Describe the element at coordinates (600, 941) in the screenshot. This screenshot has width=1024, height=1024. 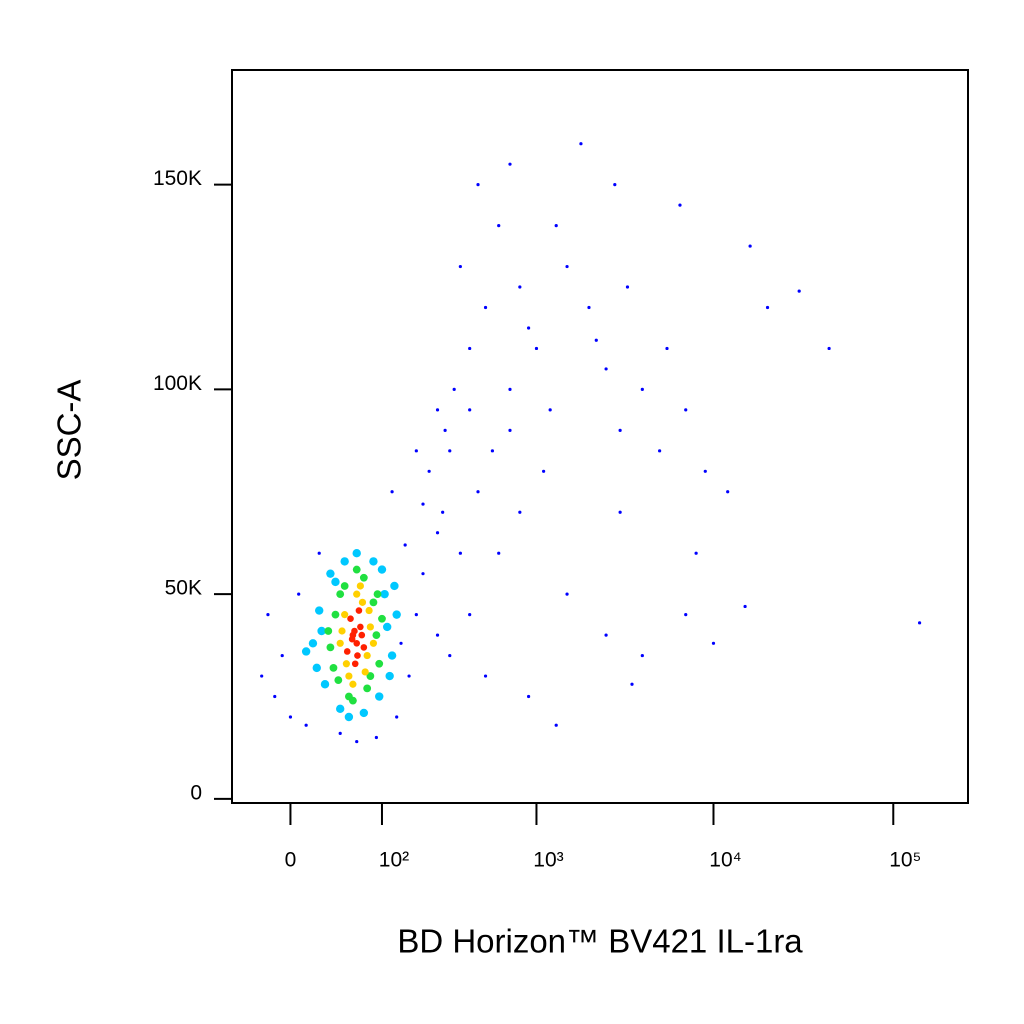
I see `x-axis-label: BD Horizon™ BV421 IL-1ra` at that location.